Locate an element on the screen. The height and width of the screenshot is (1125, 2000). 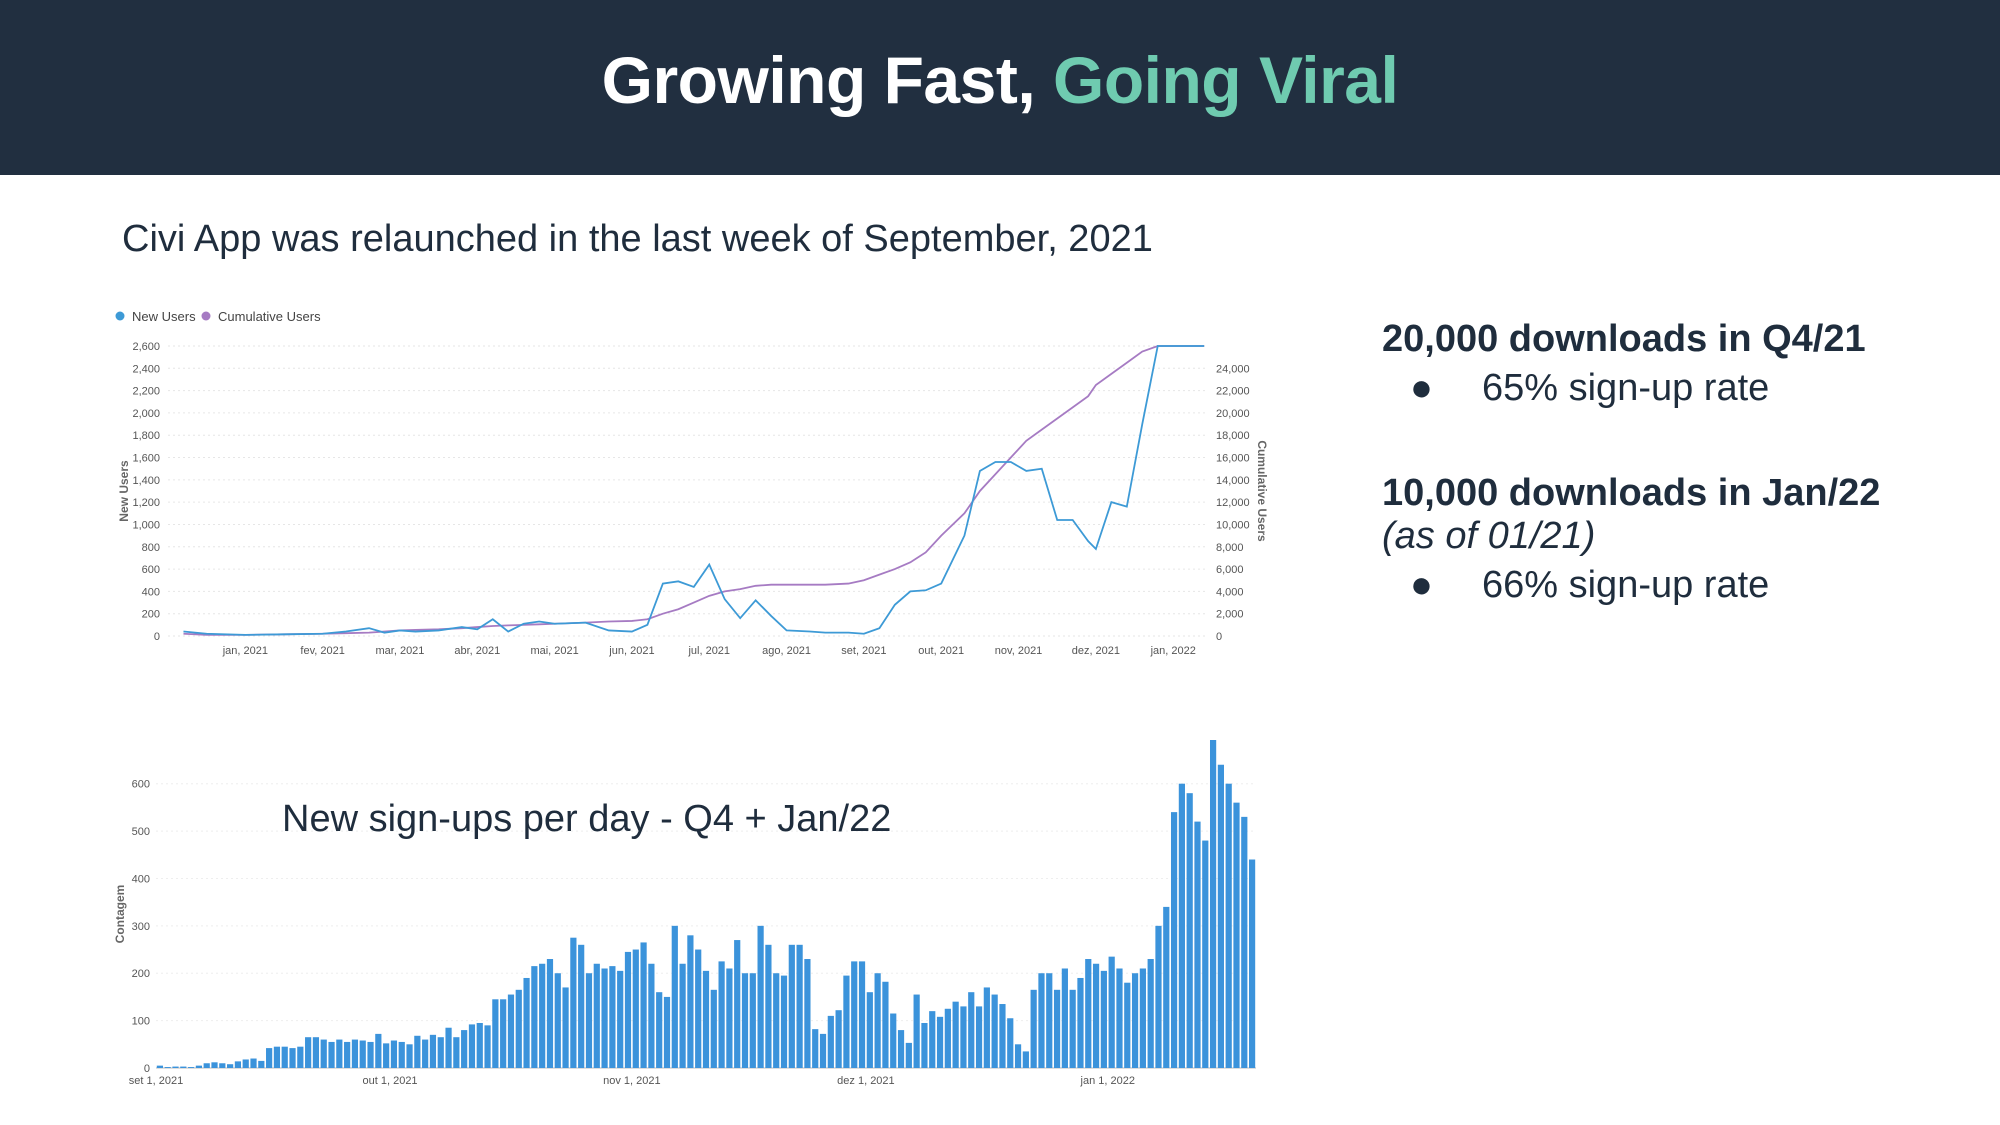
x-tick-label: jul, 2021 is located at coordinates (708, 651).